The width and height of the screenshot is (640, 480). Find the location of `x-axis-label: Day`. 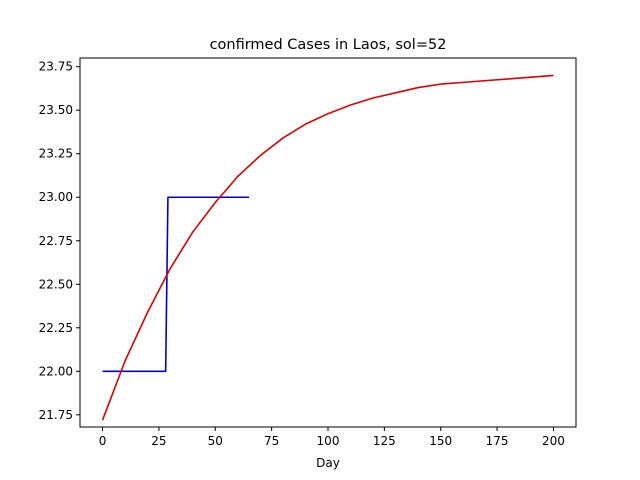

x-axis-label: Day is located at coordinates (328, 463).